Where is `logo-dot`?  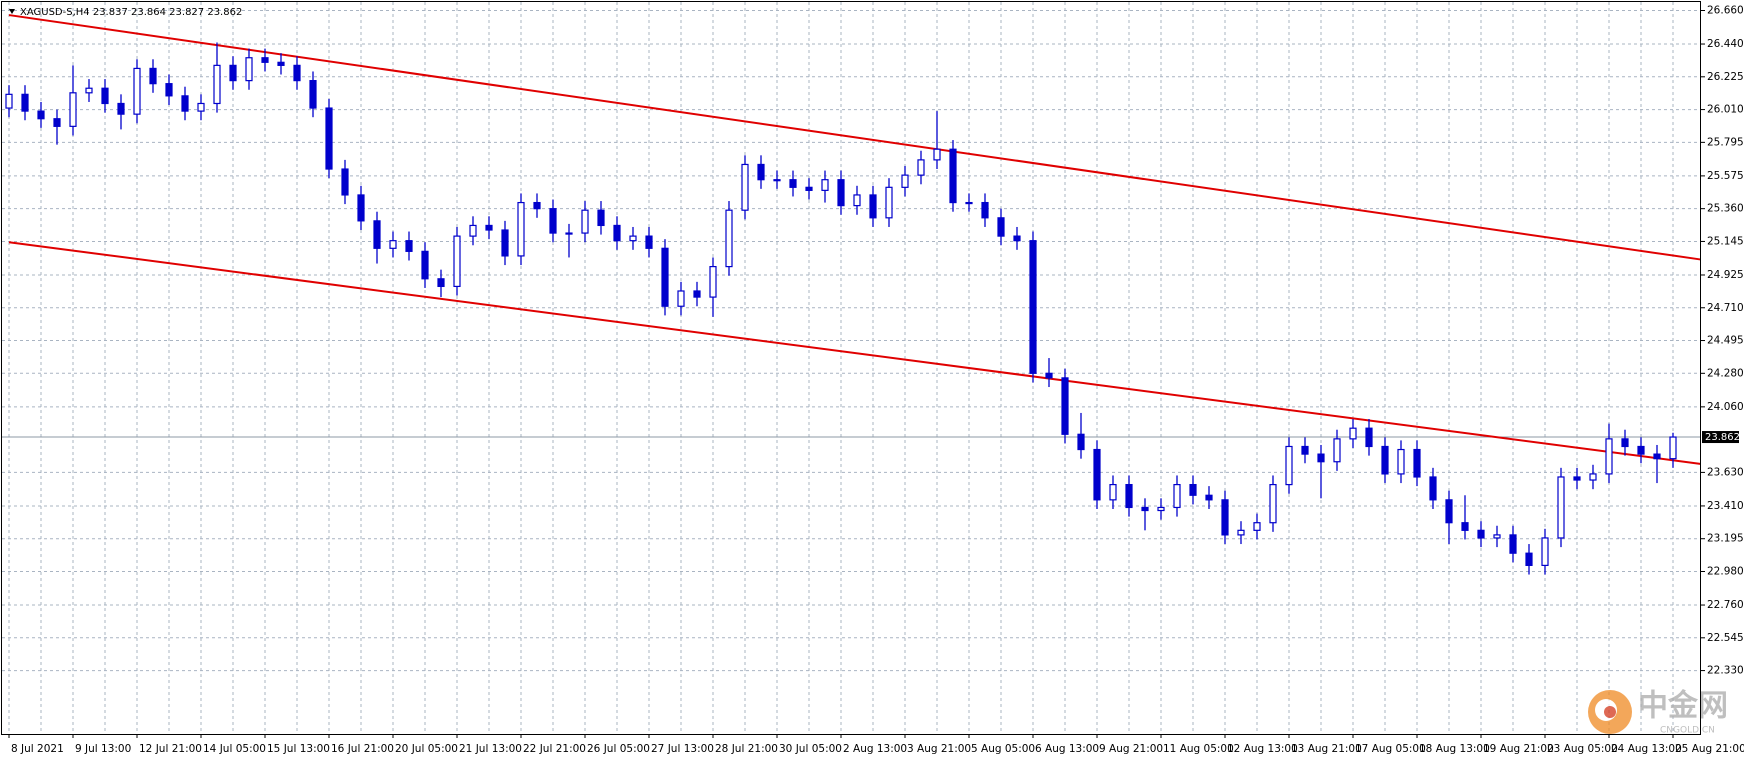
logo-dot is located at coordinates (1610, 712).